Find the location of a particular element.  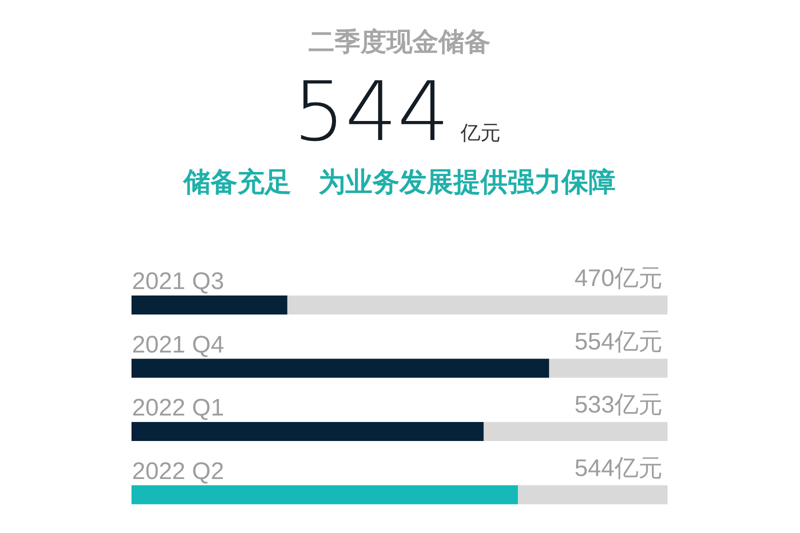

chart-subtitle: 储备充足 为业务发展提供强力保障 is located at coordinates (399, 182).